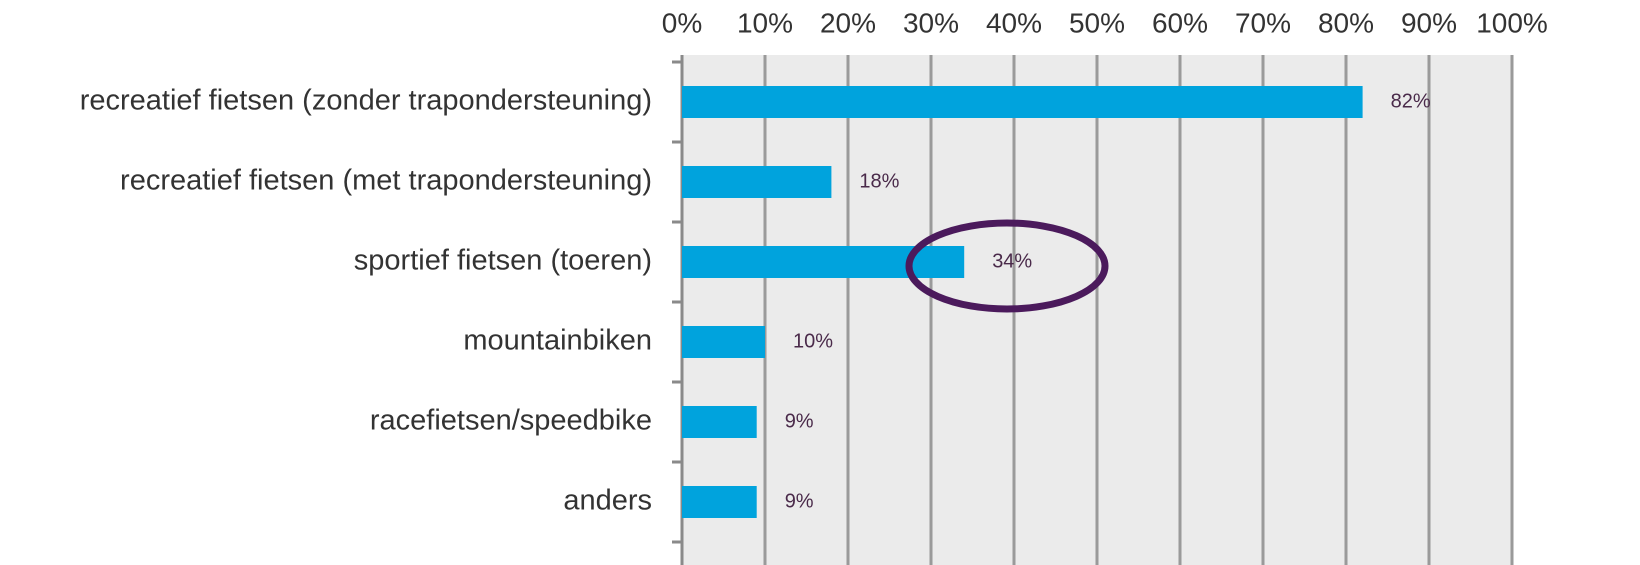 This screenshot has height=565, width=1640. What do you see at coordinates (682, 22) in the screenshot?
I see `x-tick-label: 0%` at bounding box center [682, 22].